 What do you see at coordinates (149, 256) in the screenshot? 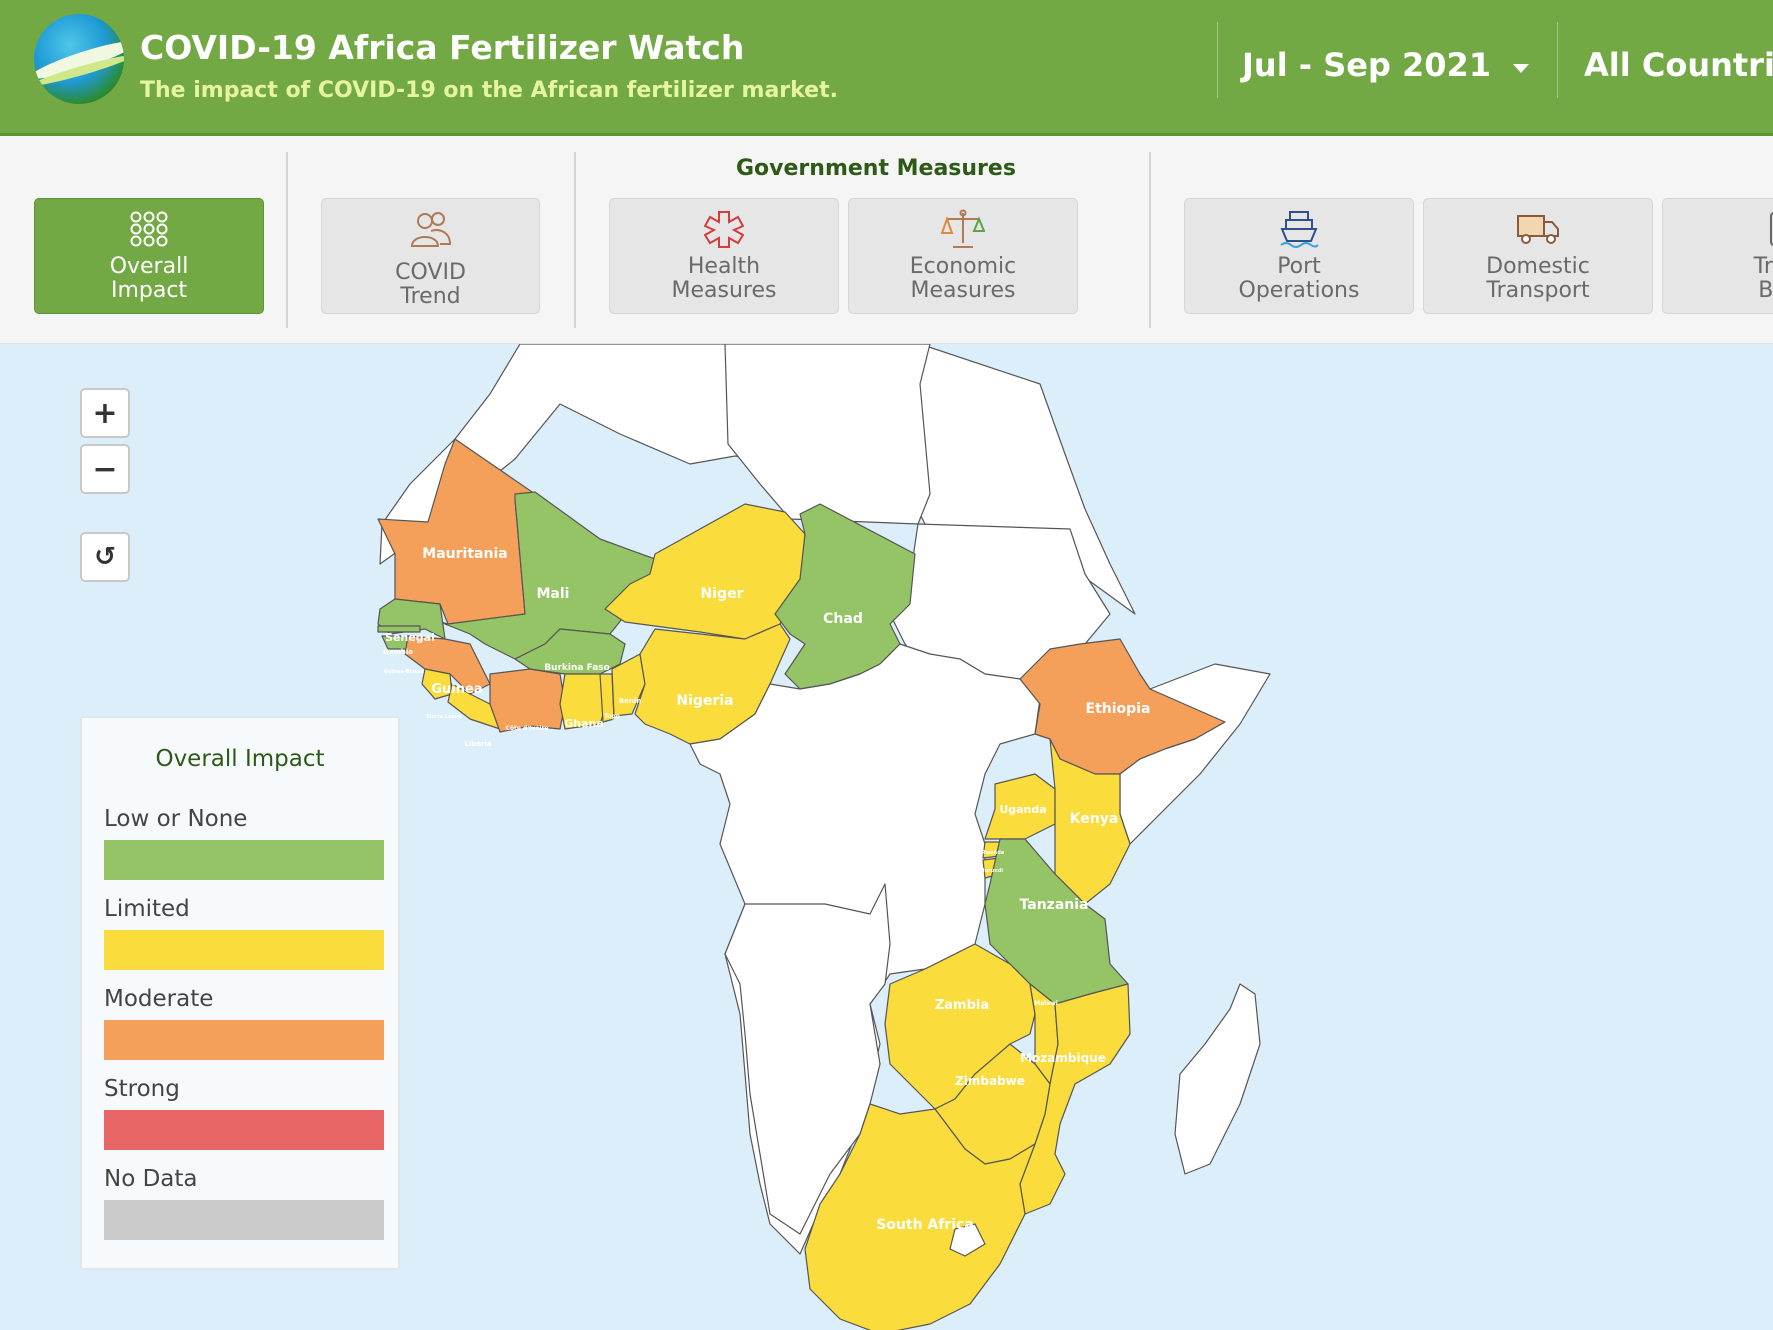
I see `tab-overall-impact: Overall Impact` at bounding box center [149, 256].